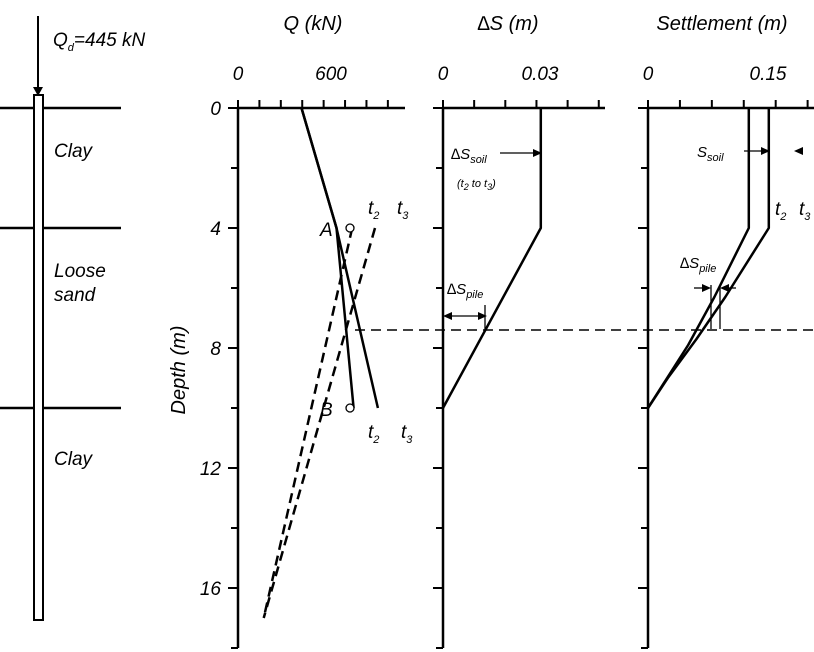 This screenshot has height=652, width=814. I want to click on panel-s-title: Settlement (m), so click(721, 24).